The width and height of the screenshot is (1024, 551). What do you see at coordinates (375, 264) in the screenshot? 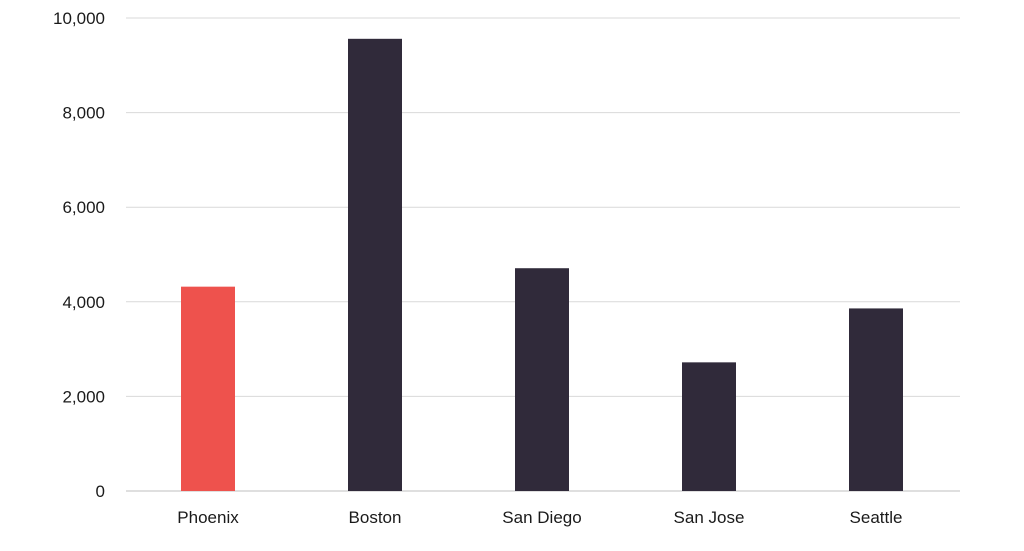
I see `bar-boston` at bounding box center [375, 264].